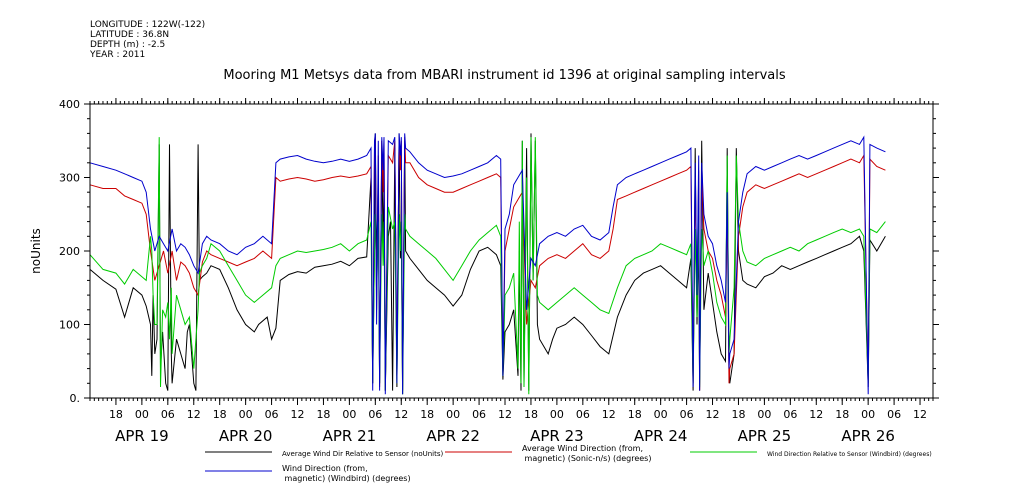 This screenshot has height=504, width=1009. What do you see at coordinates (128, 45) in the screenshot?
I see `depth-label: DEPTH (m) : -2.5` at bounding box center [128, 45].